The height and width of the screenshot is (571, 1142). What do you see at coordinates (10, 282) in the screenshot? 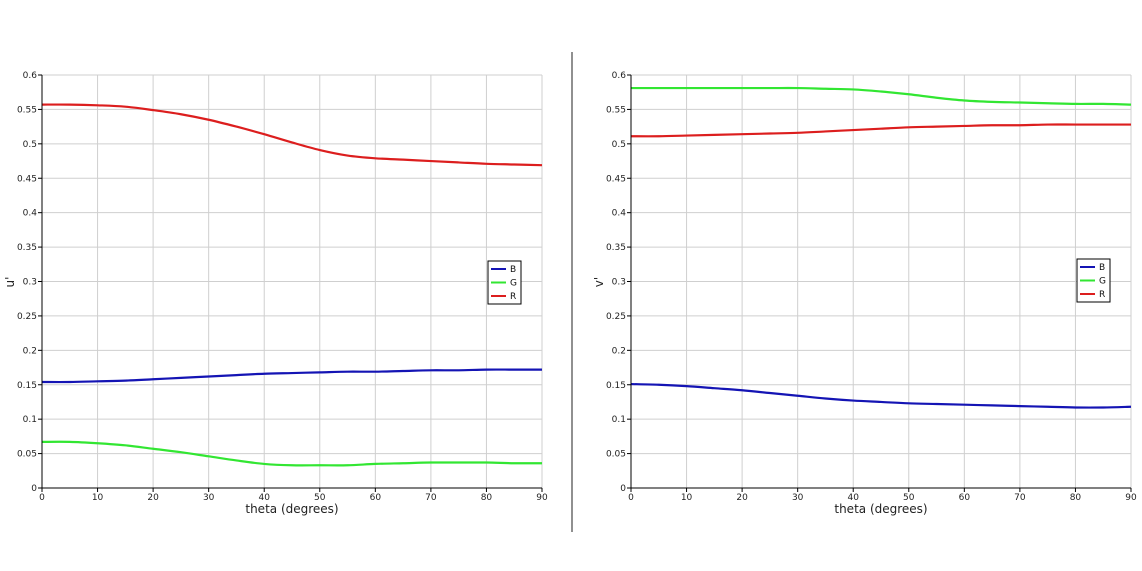
I see `y-axis-title: u'` at bounding box center [10, 282].